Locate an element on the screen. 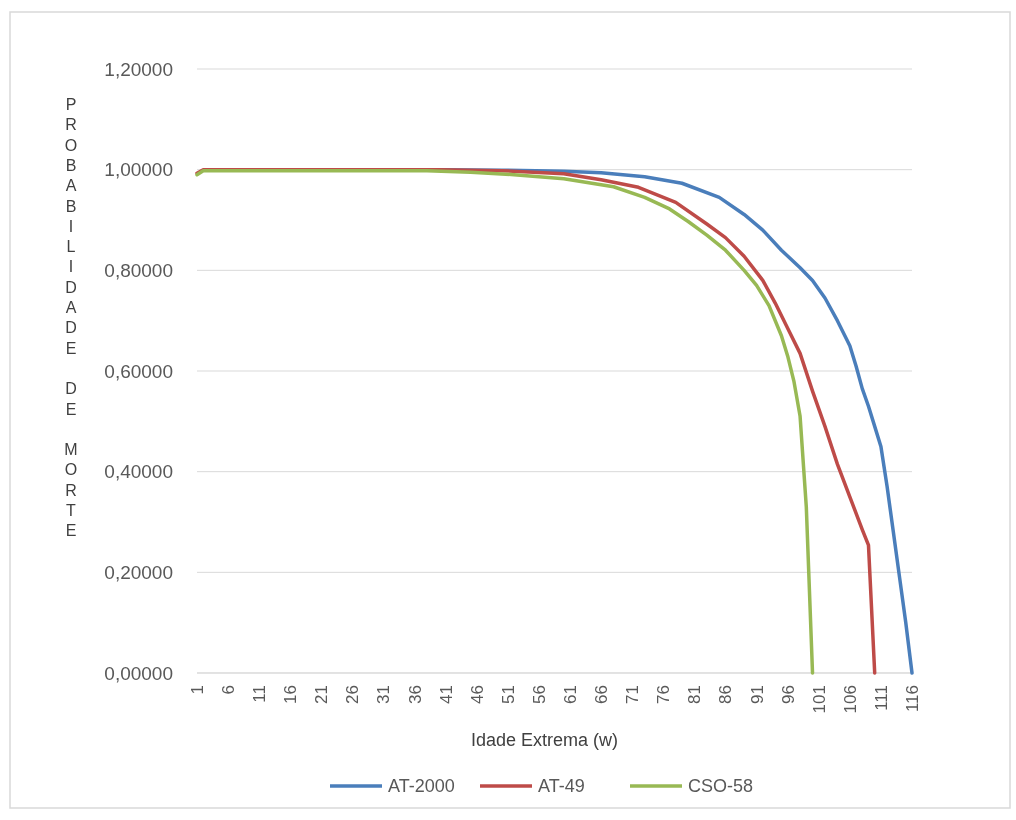  y-tick-label: 0,40000 is located at coordinates (138, 472).